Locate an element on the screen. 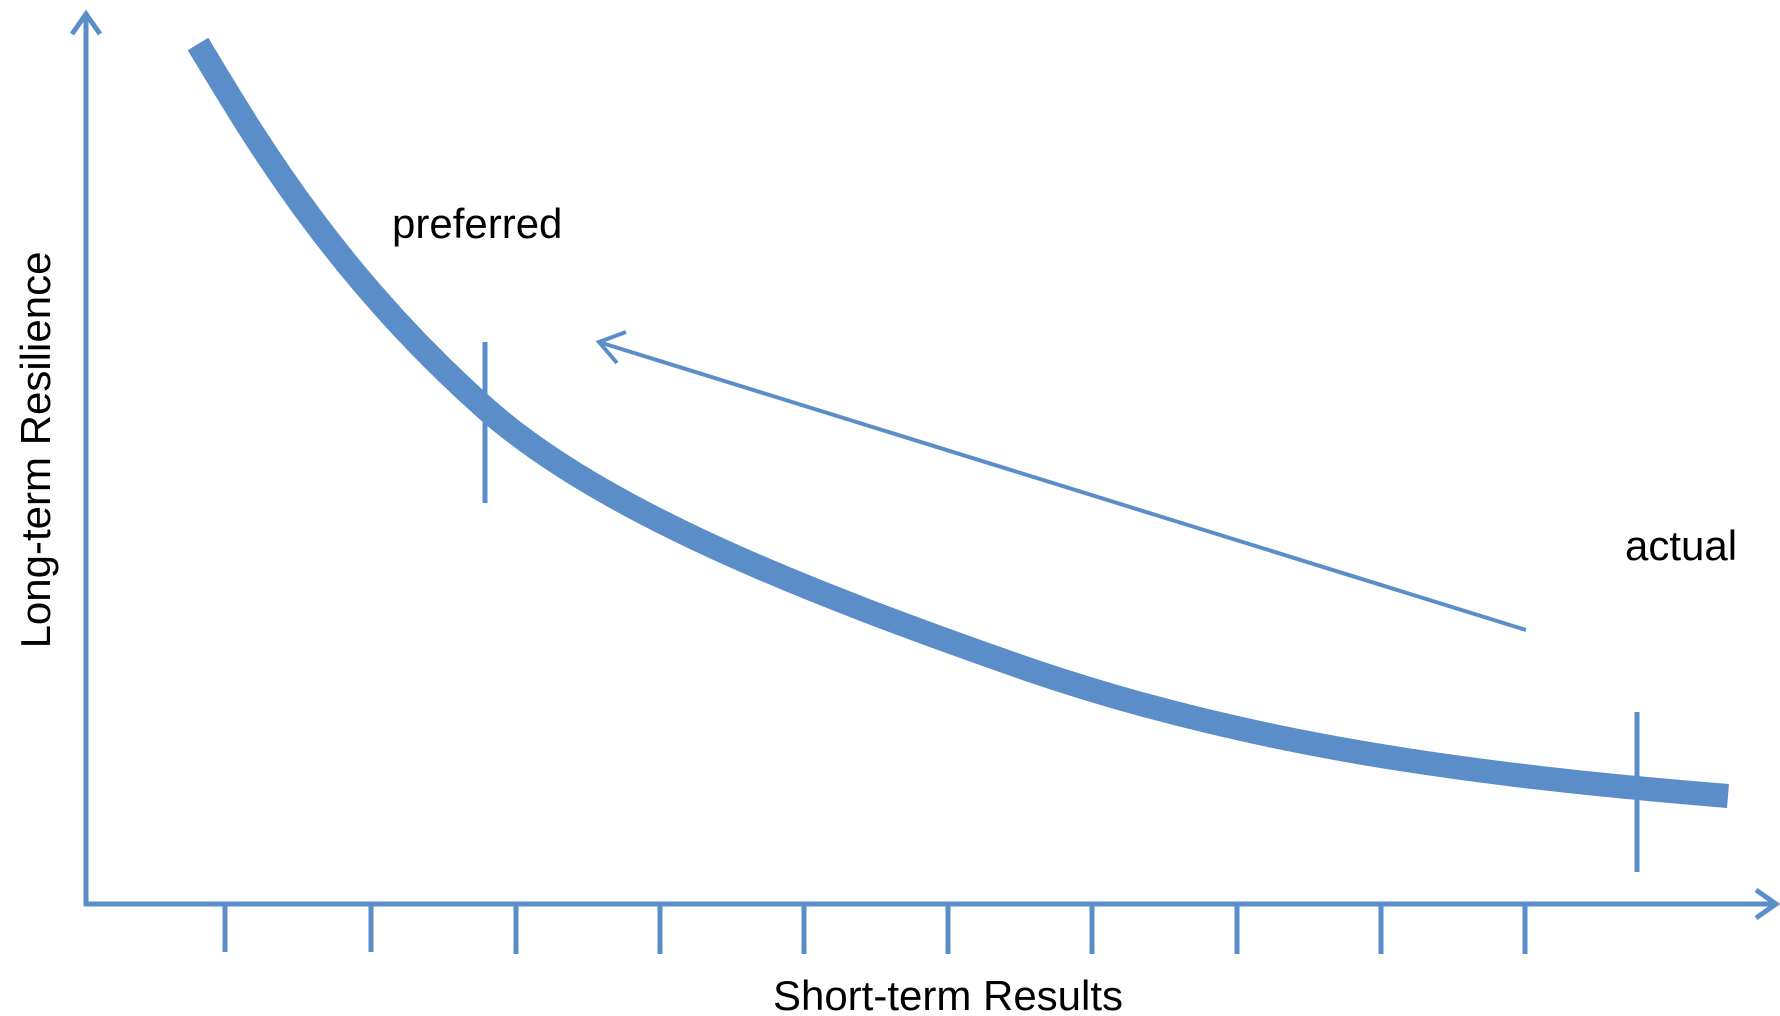 This screenshot has width=1780, height=1016. shift-arrow-head is located at coordinates (611, 347).